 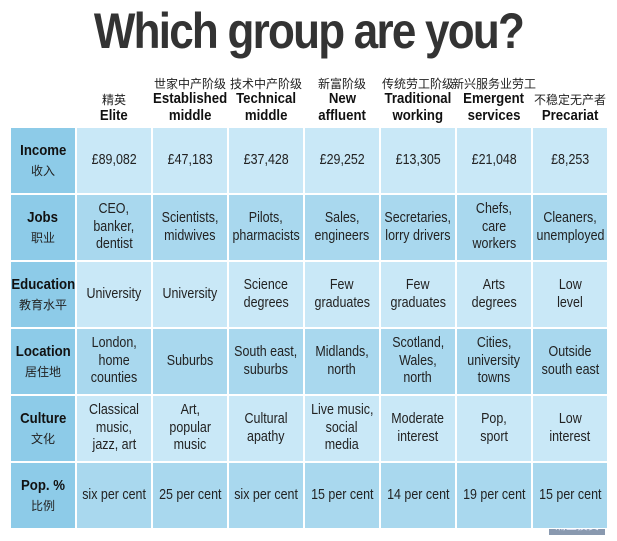 I want to click on table-cell: Secretaries, lorry drivers, so click(x=418, y=227).